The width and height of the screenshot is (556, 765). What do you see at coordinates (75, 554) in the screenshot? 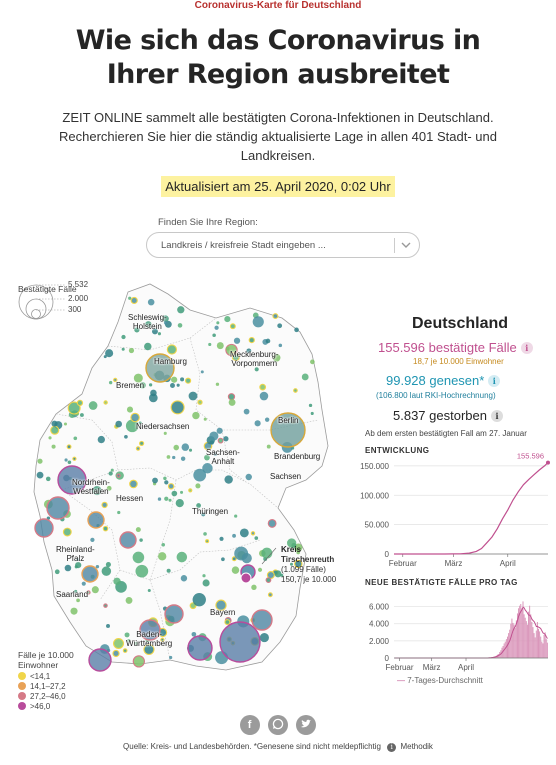
I see `map-label-rlp: Rheinland- Pfalz` at bounding box center [75, 554].